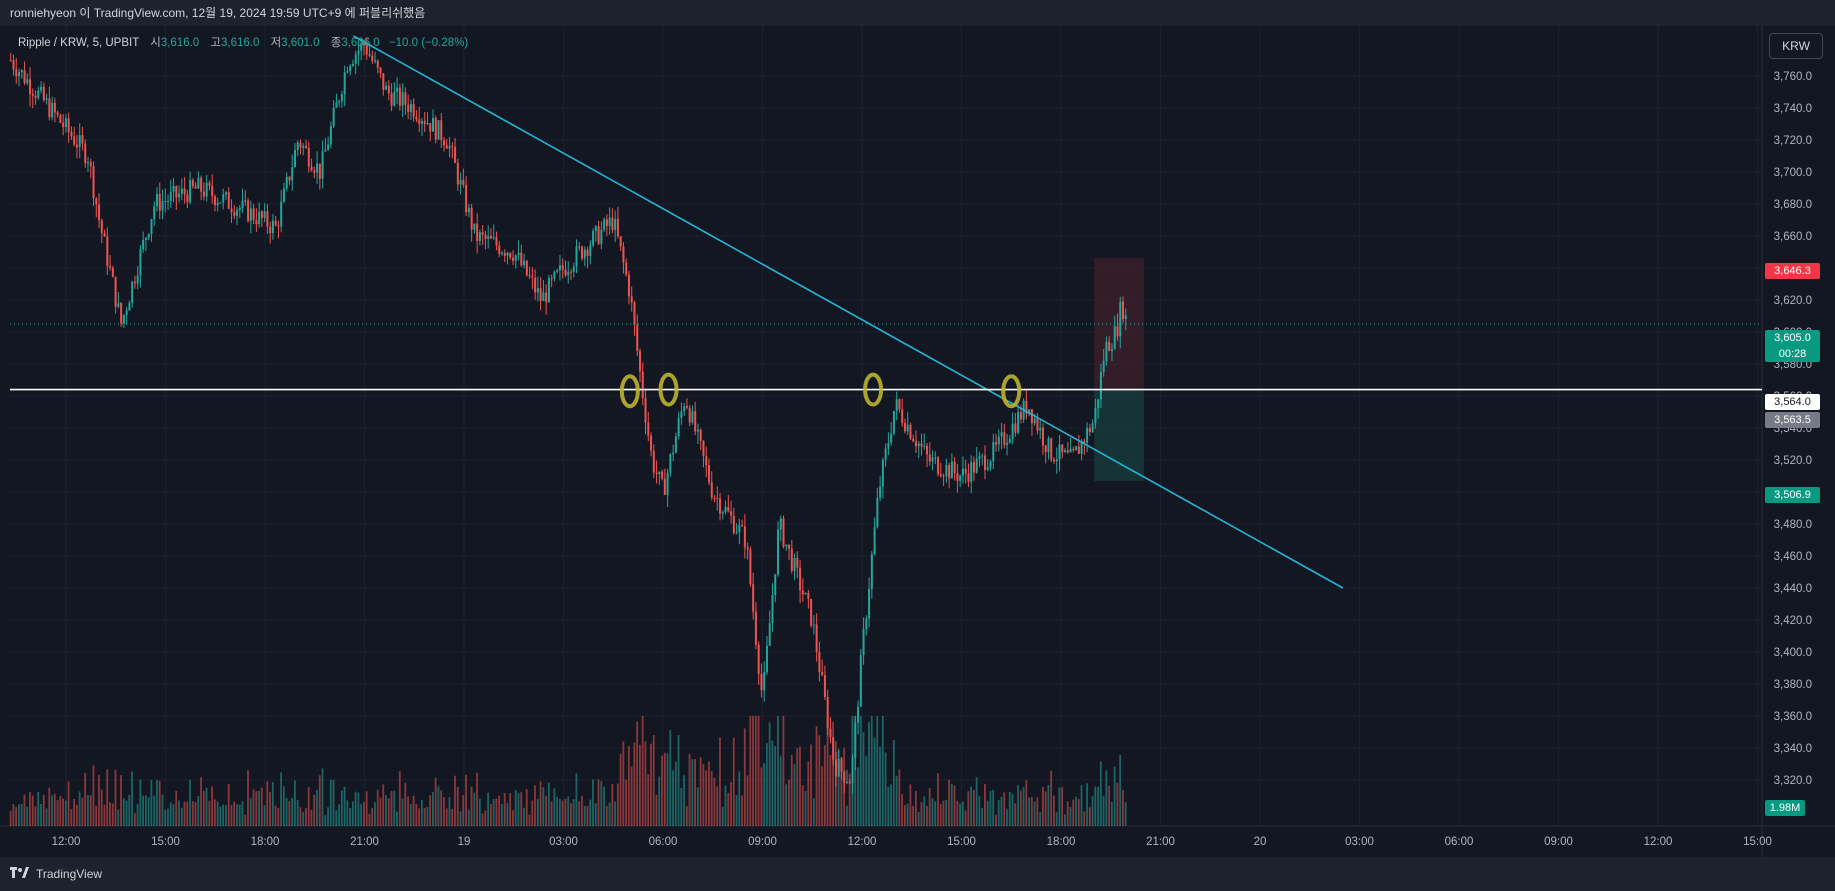 The image size is (1835, 891). I want to click on brand-name: TradingView, so click(69, 874).